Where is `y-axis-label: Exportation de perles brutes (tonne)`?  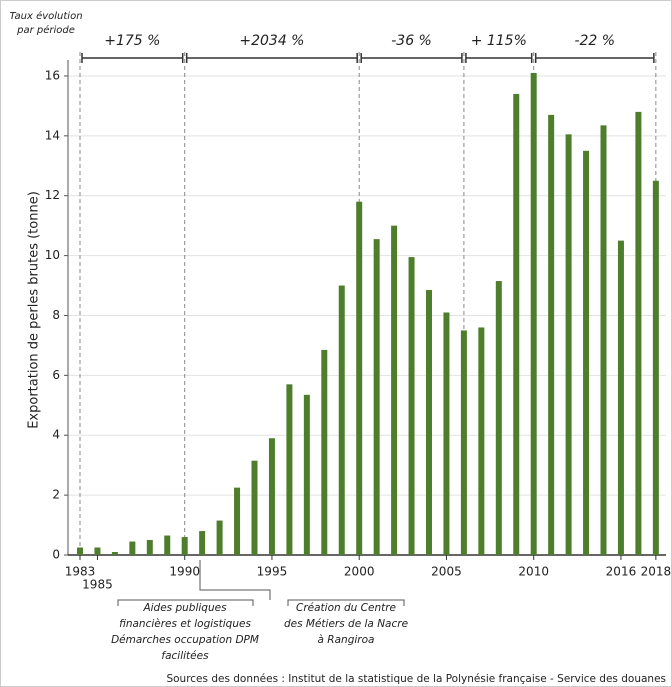 y-axis-label: Exportation de perles brutes (tonne) is located at coordinates (34, 310).